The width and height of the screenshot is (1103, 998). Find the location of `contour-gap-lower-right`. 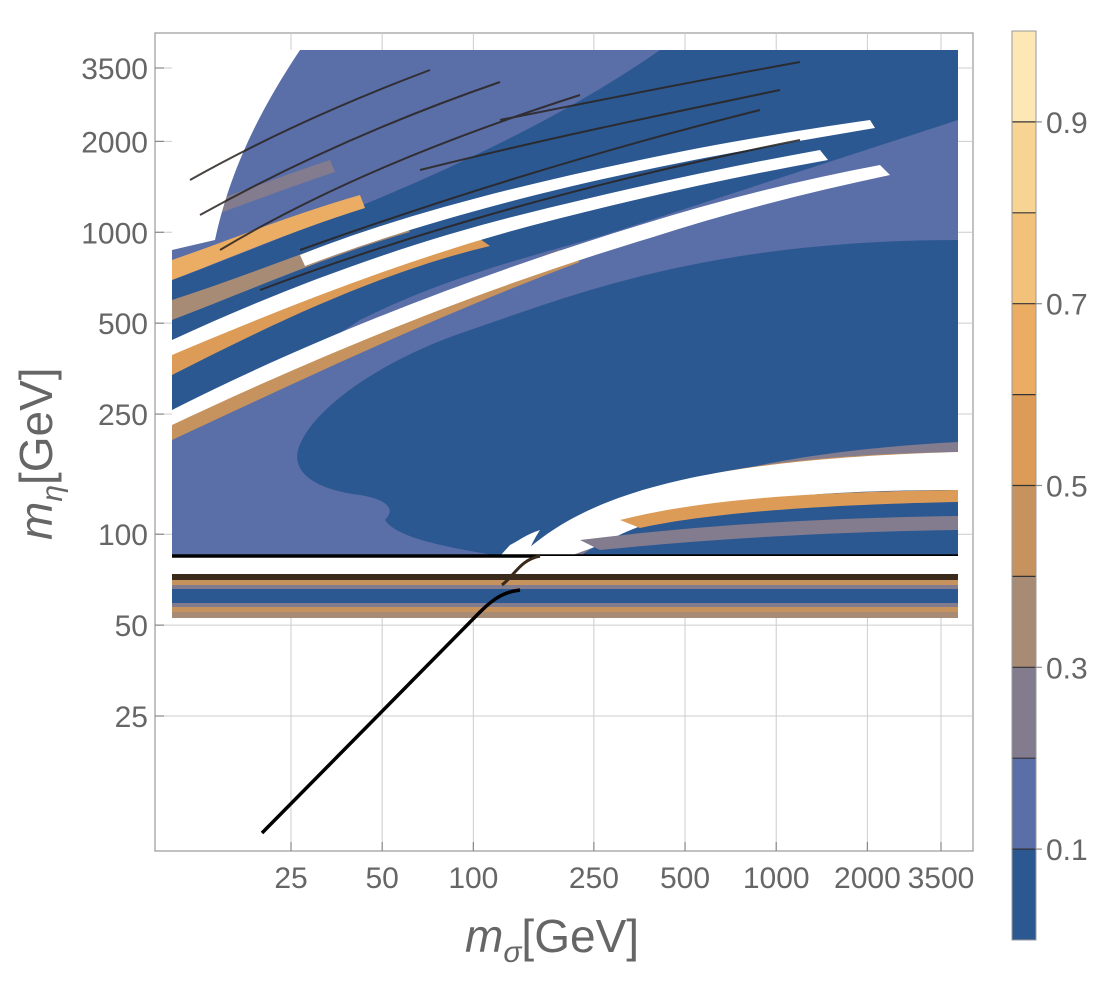

contour-gap-lower-right is located at coordinates (739, 504).